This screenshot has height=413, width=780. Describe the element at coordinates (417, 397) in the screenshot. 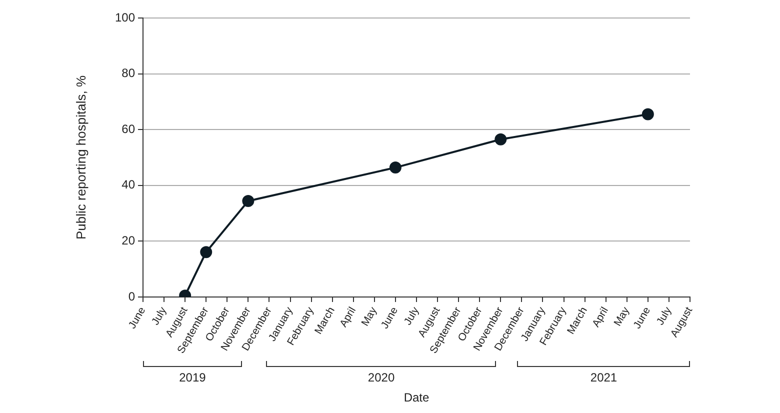

I see `x-axis-title: Date` at that location.